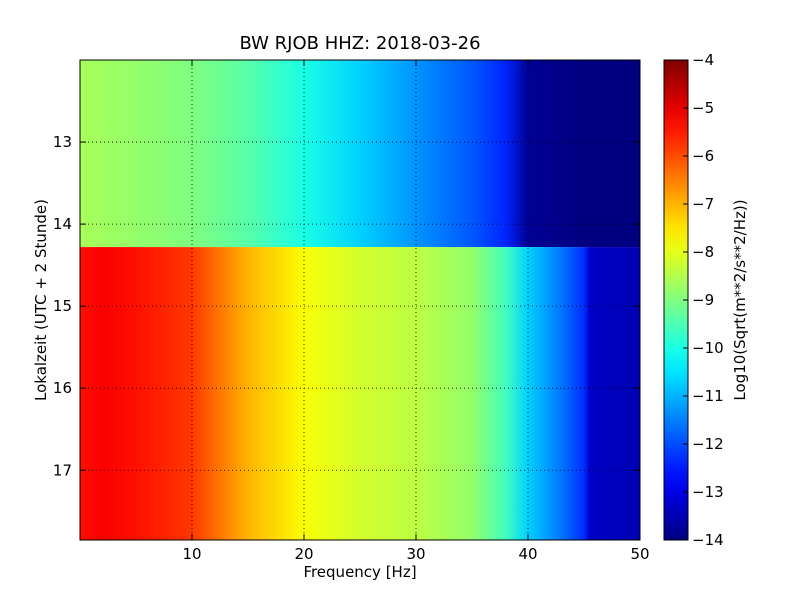 The image size is (800, 600). I want to click on x-tick-label: 30, so click(415, 554).